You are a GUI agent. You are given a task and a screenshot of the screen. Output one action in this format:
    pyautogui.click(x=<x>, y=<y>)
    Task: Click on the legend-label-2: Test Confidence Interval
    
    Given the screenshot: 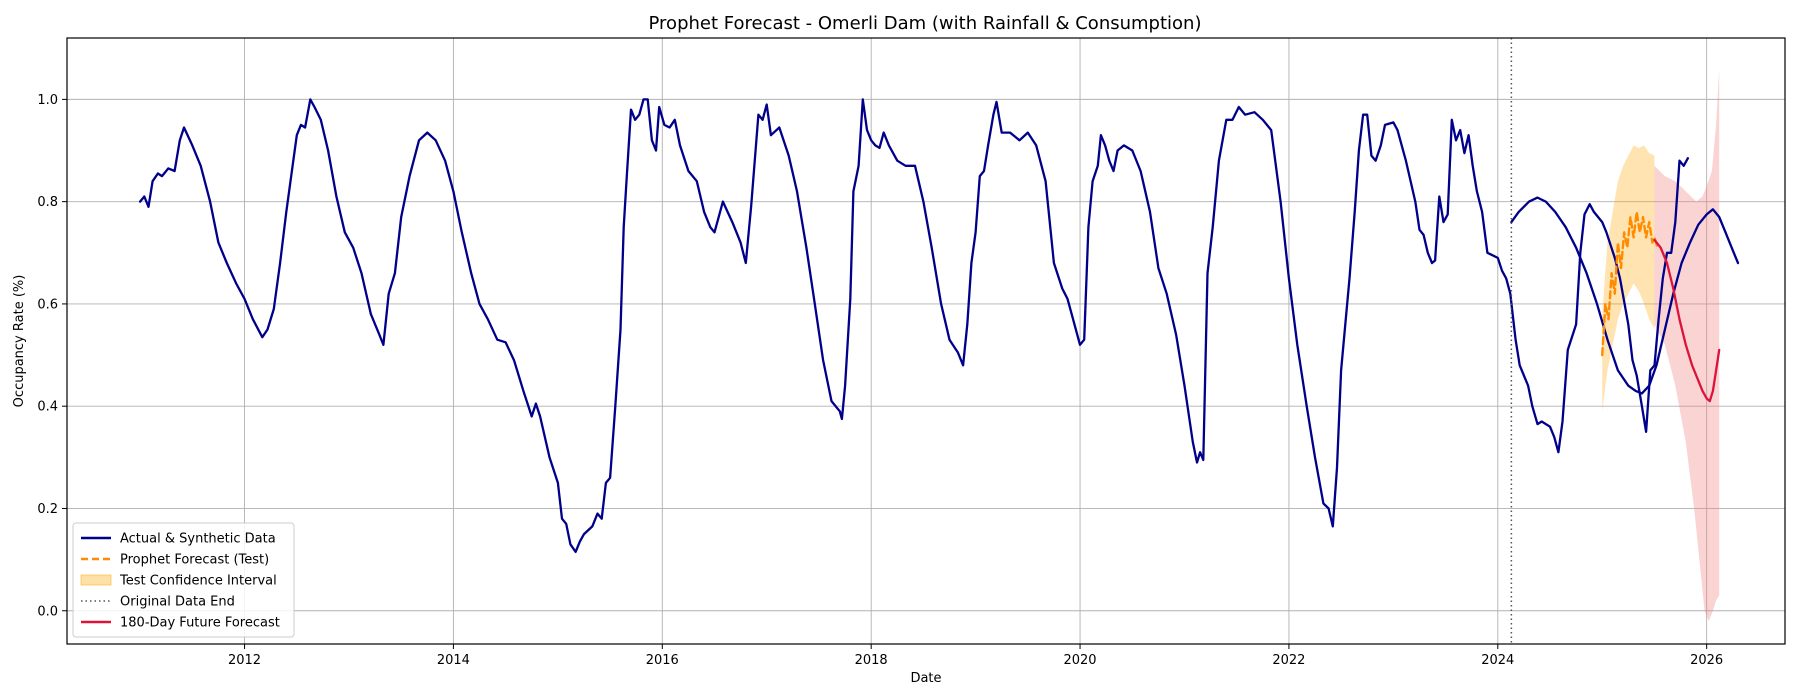 What is the action you would take?
    pyautogui.click(x=198, y=581)
    